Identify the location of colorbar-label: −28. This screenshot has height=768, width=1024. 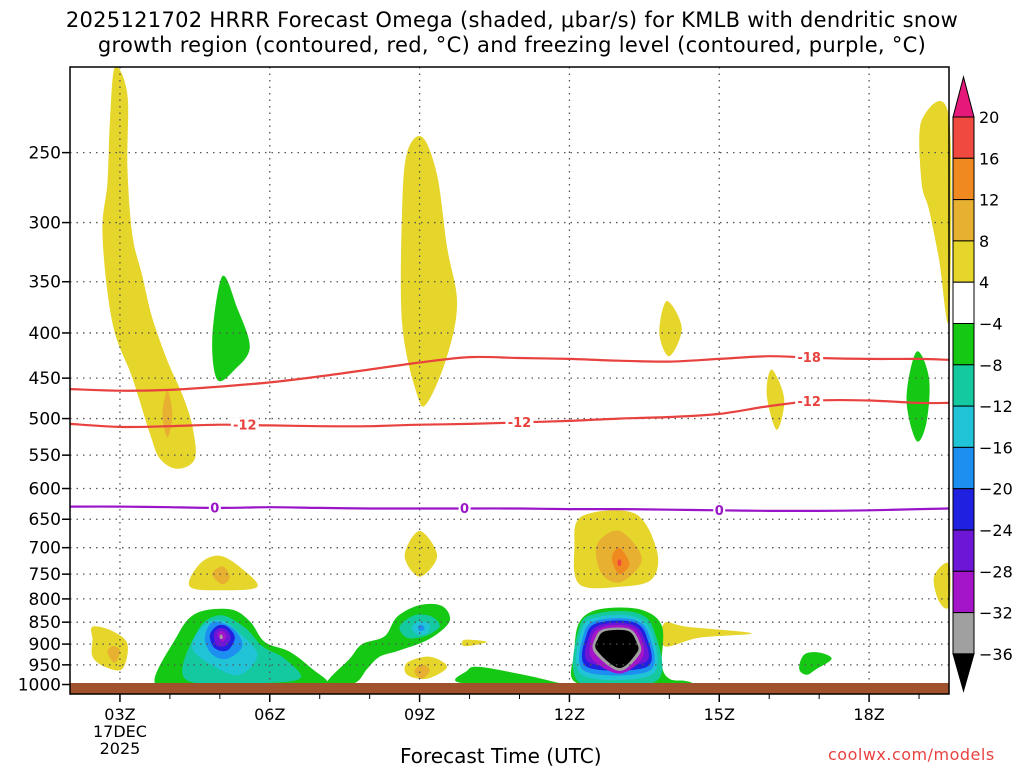
(996, 571).